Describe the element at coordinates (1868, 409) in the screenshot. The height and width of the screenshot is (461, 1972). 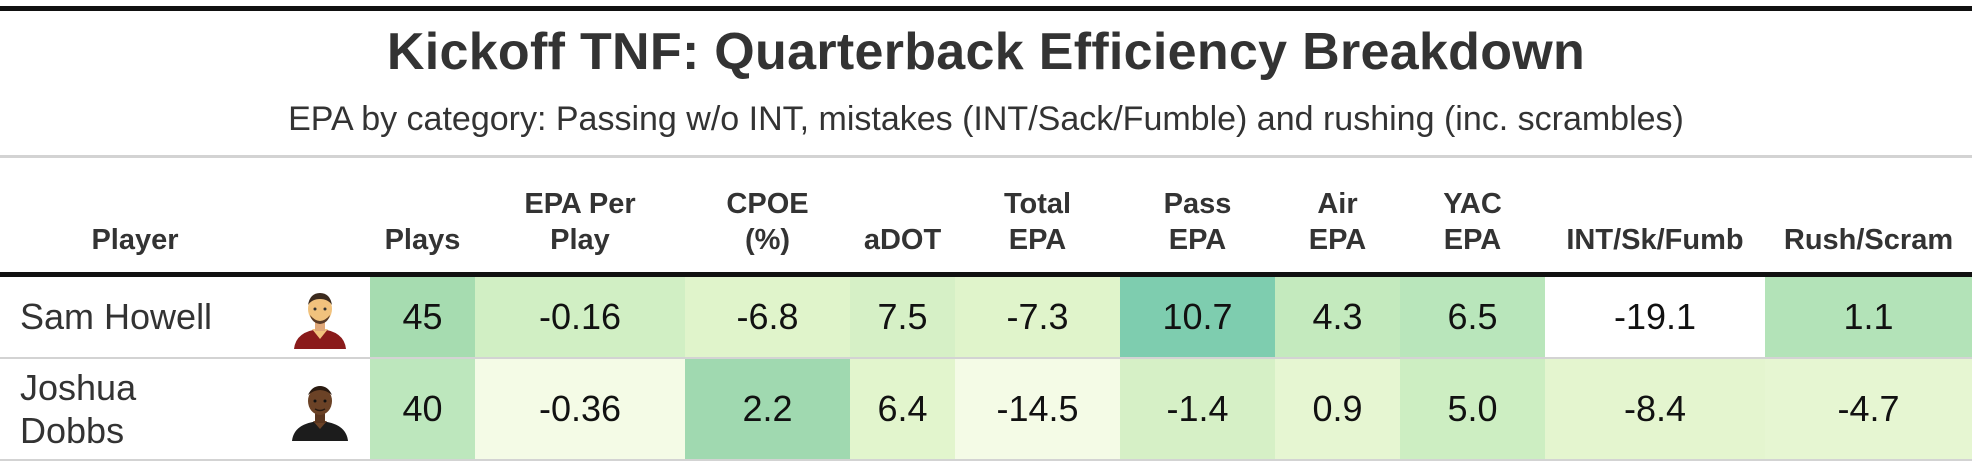
I see `cell-rush: -4.7` at that location.